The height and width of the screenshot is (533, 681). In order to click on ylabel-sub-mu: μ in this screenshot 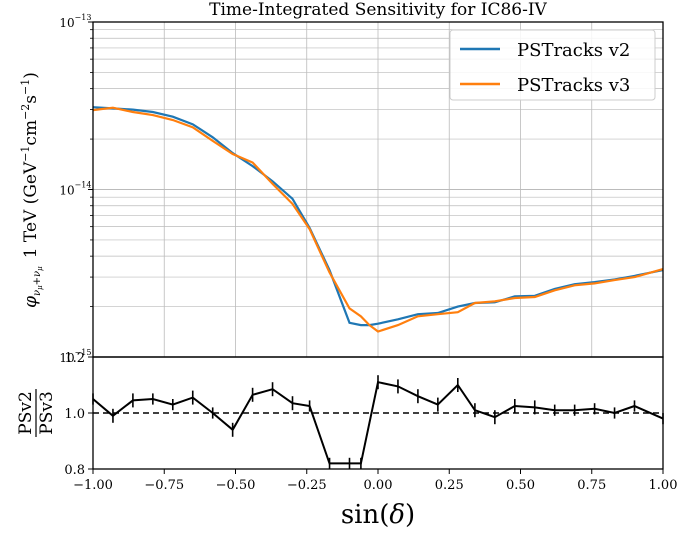, I will do `click(40, 287)`.